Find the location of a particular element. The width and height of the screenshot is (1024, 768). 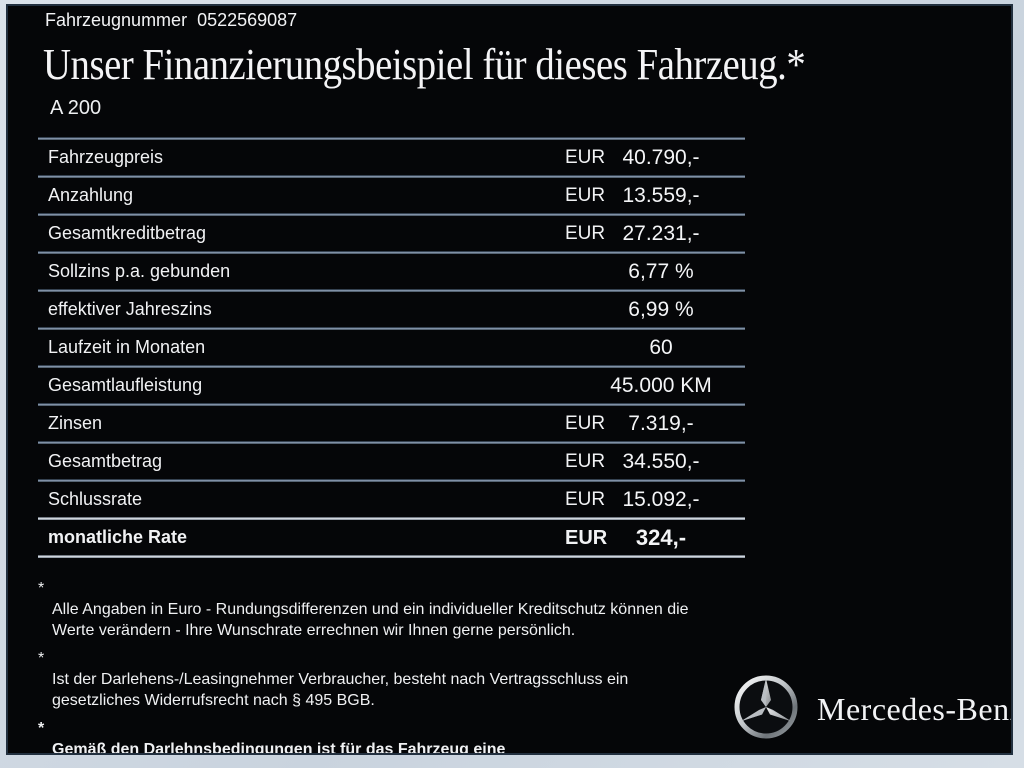

vehicle-number: Fahrzeugnummer 0522569087 is located at coordinates (171, 20).